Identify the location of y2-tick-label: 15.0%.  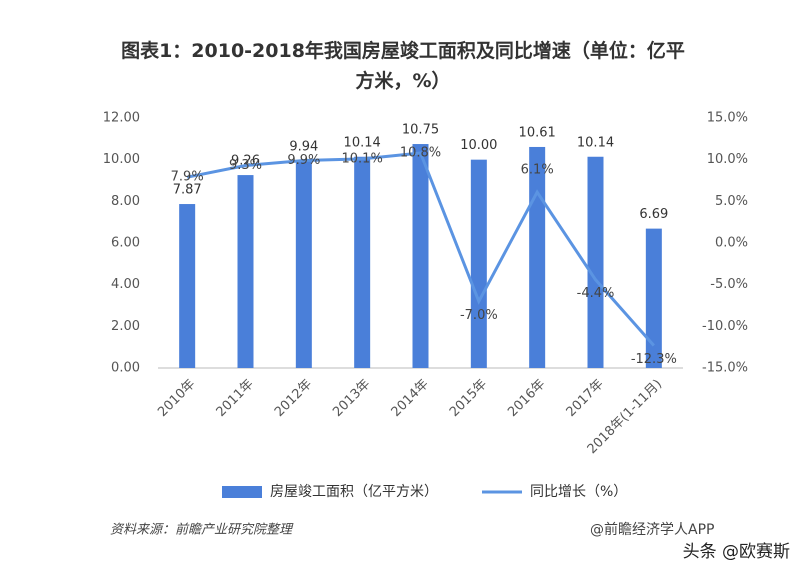
(727, 118).